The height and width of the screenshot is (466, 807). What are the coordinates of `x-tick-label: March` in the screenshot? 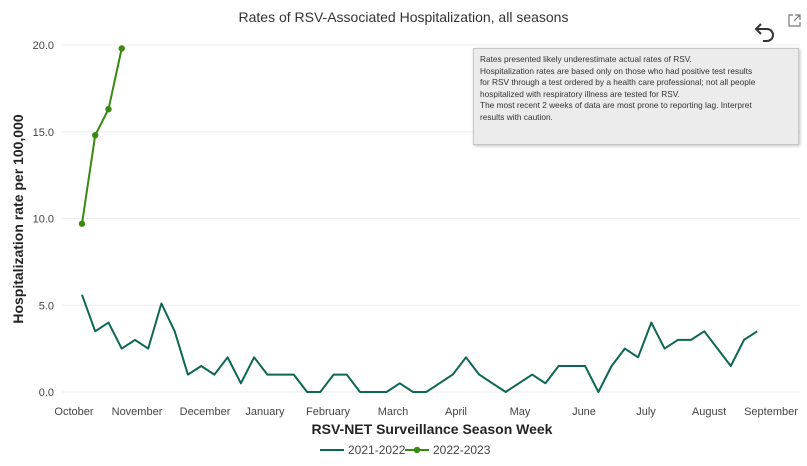 It's located at (393, 412).